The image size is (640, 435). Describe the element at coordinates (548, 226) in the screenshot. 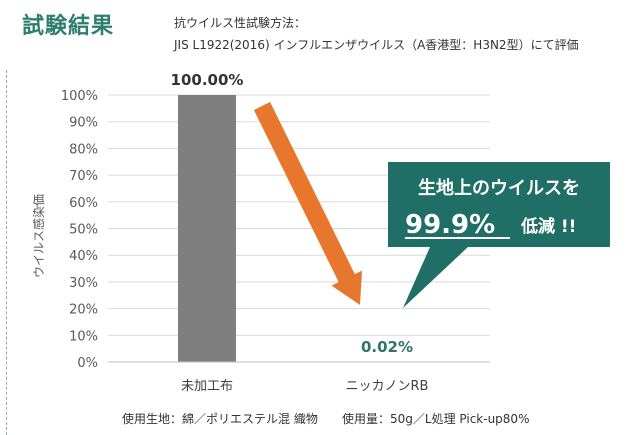

I see `callout-line2: 低減 !!` at that location.